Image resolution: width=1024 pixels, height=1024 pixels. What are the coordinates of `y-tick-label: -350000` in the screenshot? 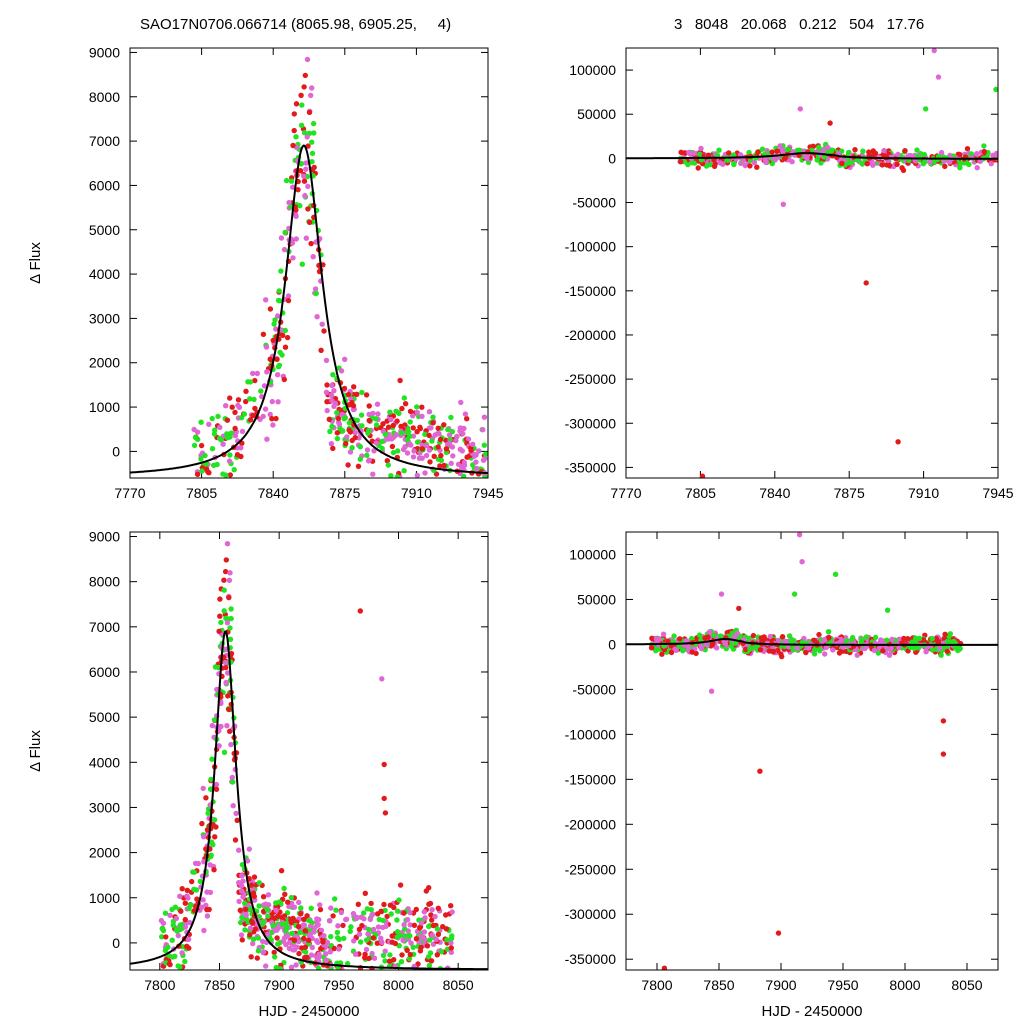 It's located at (591, 959).